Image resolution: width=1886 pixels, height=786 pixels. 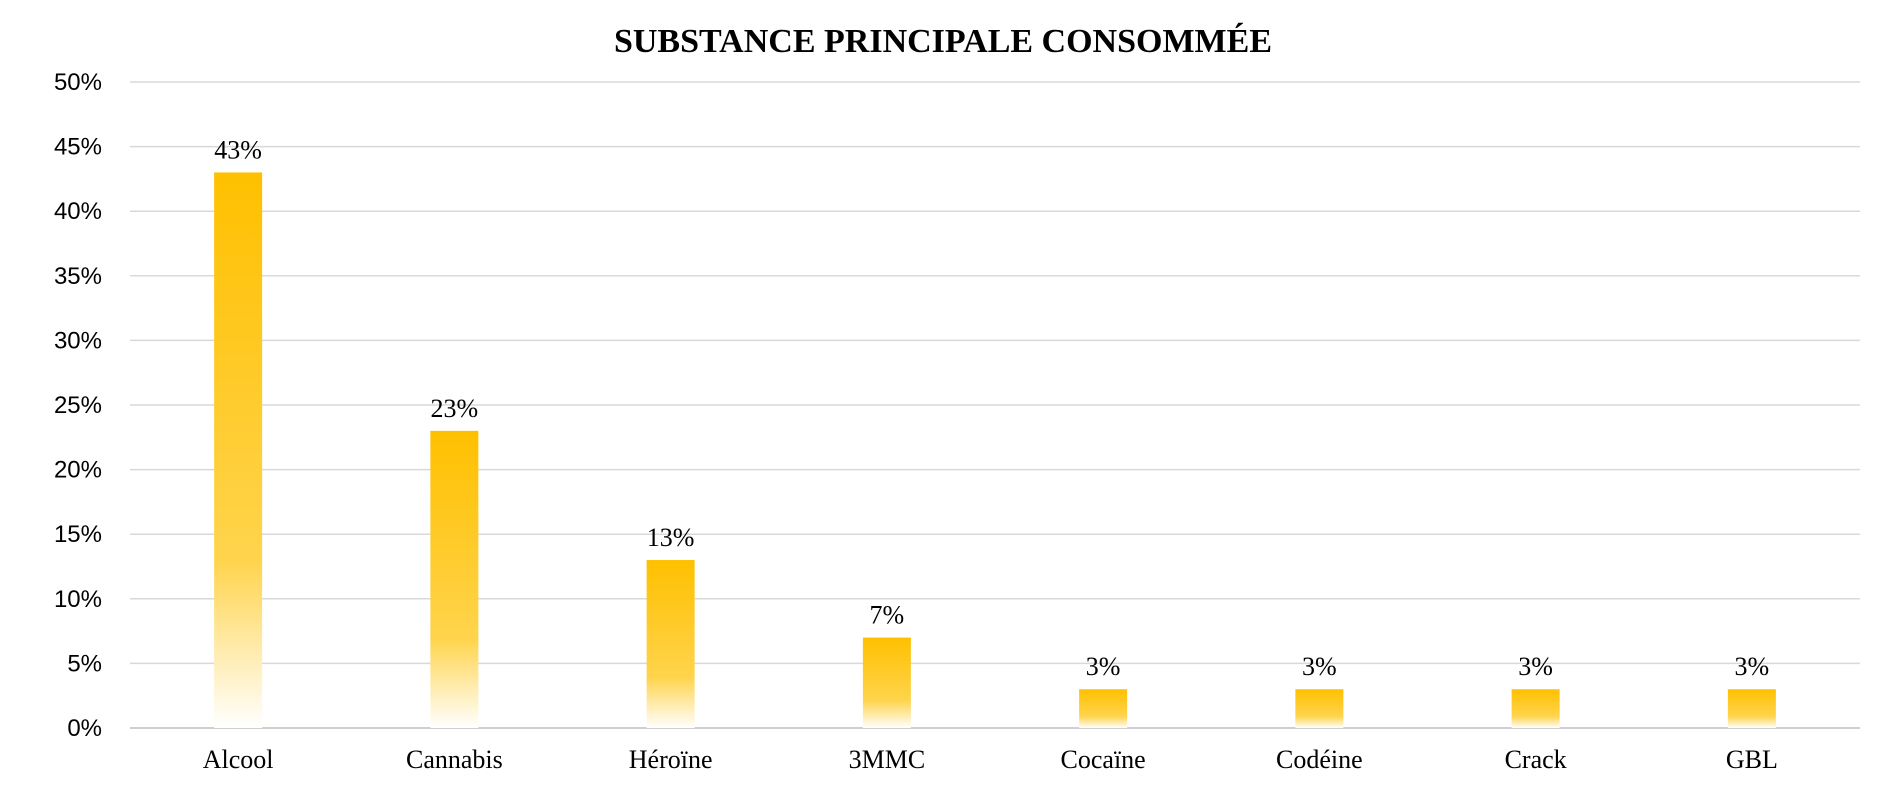 What do you see at coordinates (78, 534) in the screenshot?
I see `y-tick-label: 15%` at bounding box center [78, 534].